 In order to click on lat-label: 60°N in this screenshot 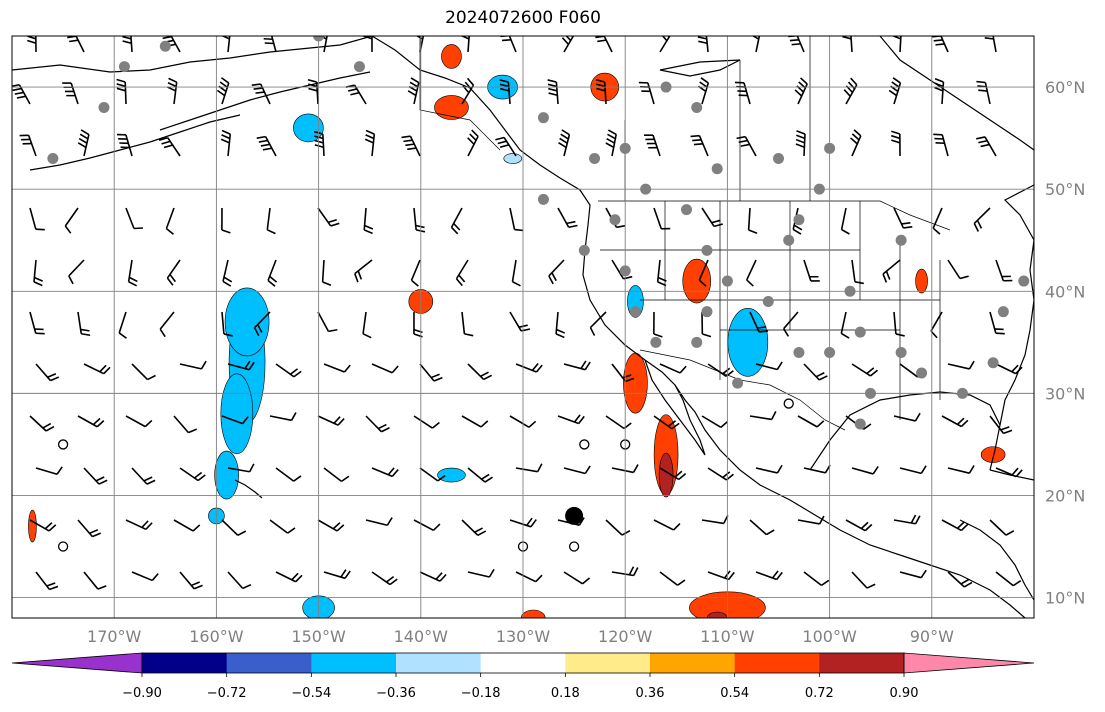, I will do `click(1065, 87)`.